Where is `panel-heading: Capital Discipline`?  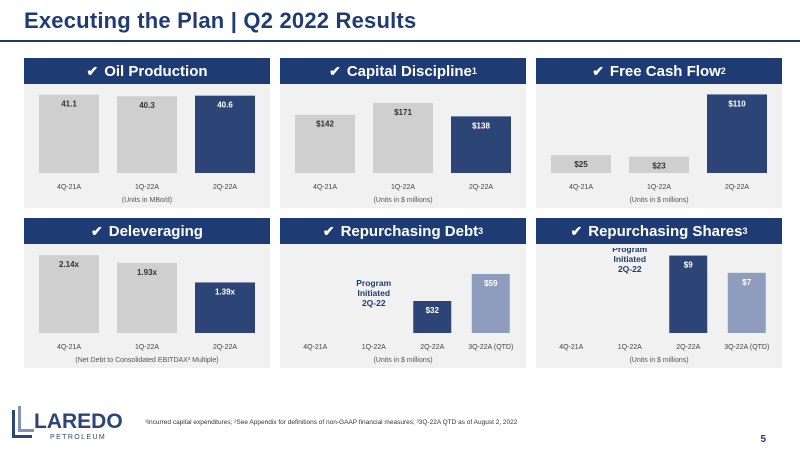 panel-heading: Capital Discipline is located at coordinates (409, 71).